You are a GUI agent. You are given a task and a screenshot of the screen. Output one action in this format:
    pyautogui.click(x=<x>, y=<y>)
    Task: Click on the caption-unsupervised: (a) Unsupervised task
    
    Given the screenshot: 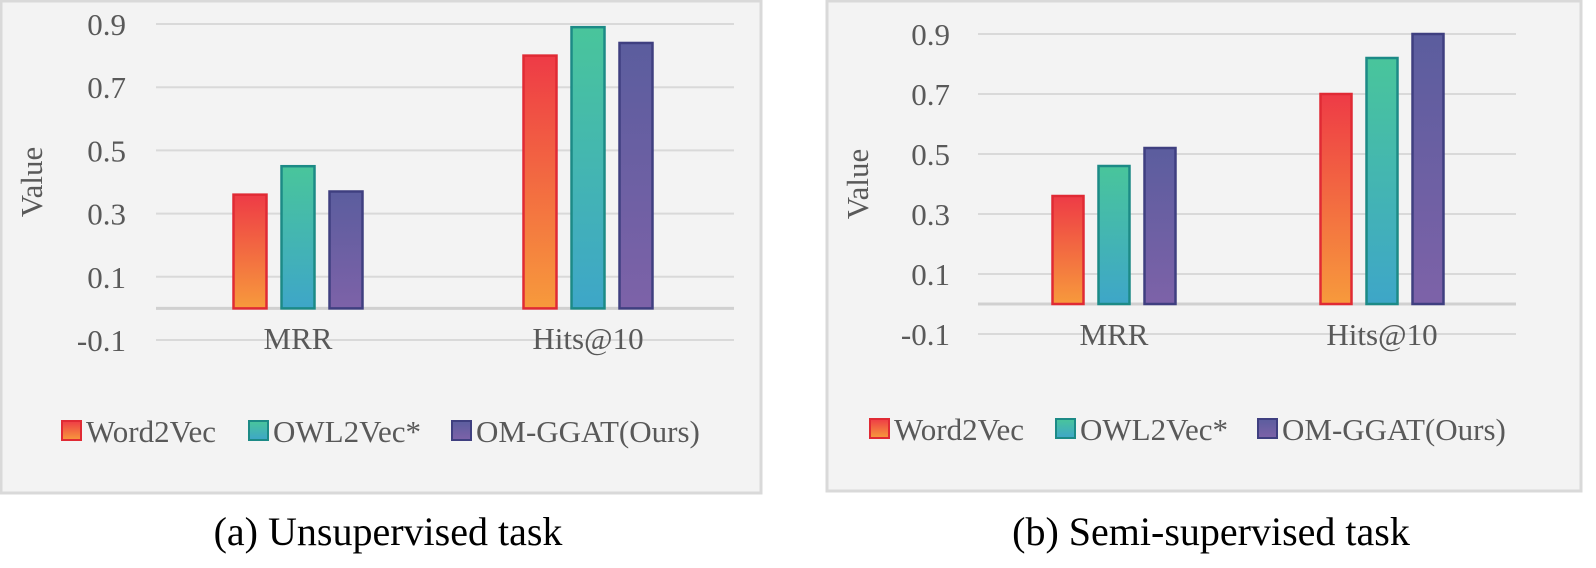 What is the action you would take?
    pyautogui.click(x=388, y=531)
    